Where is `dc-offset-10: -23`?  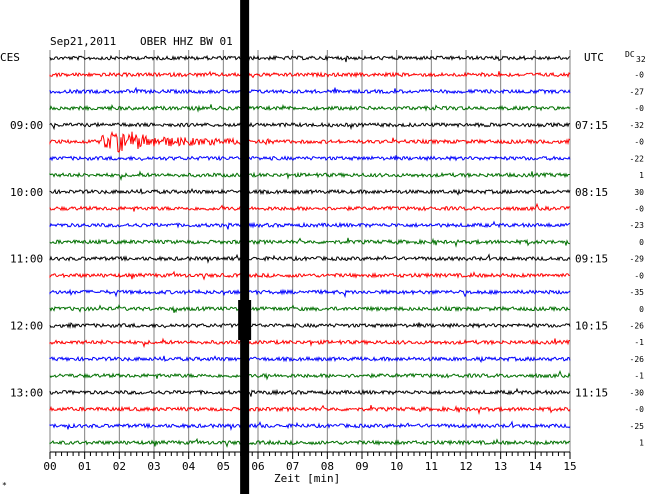 dc-offset-10: -23 is located at coordinates (637, 225).